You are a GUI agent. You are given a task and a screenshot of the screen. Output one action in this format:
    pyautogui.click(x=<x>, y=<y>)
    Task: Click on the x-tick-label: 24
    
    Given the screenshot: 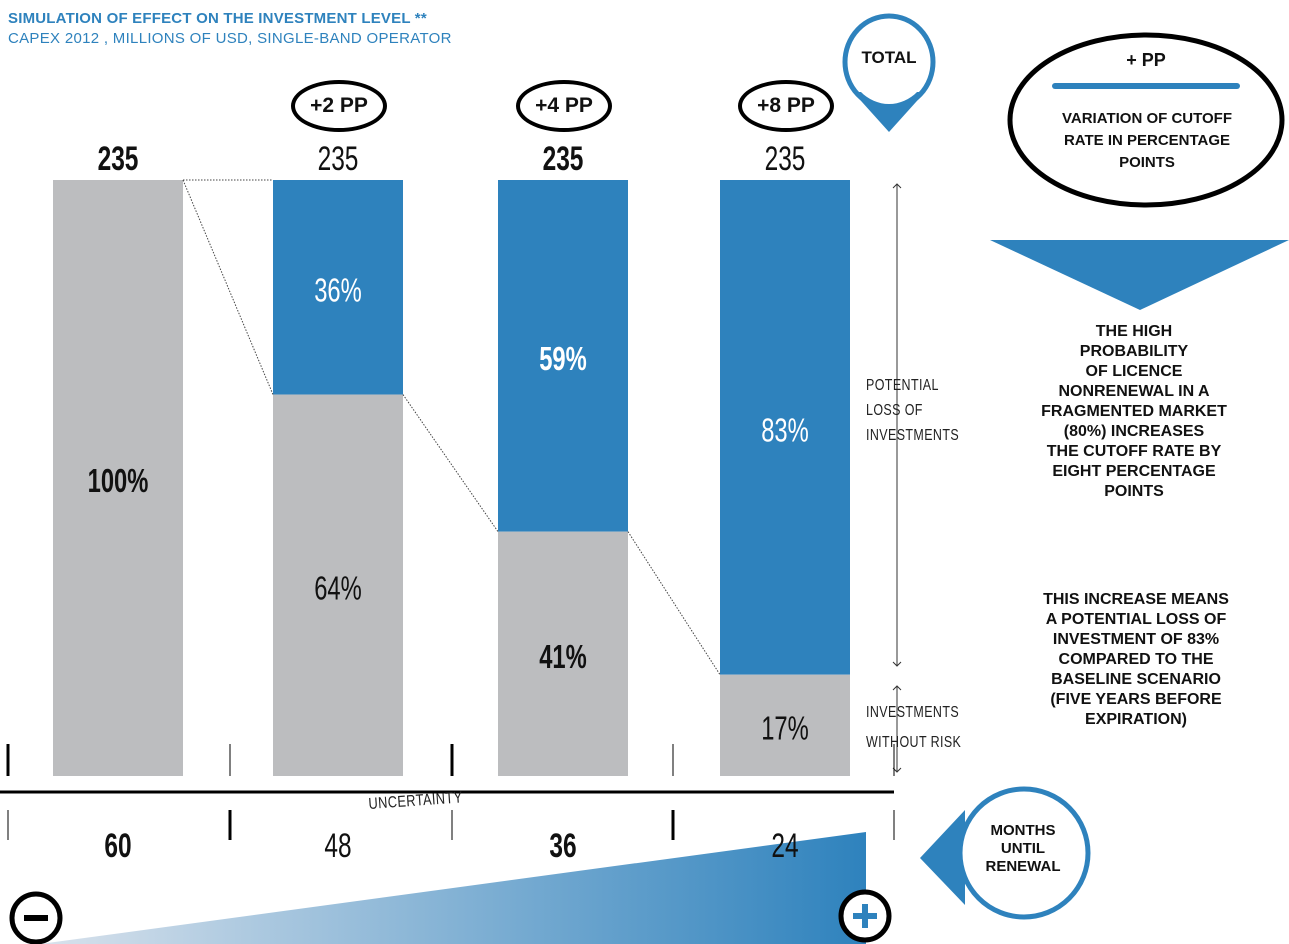 What is the action you would take?
    pyautogui.click(x=784, y=846)
    